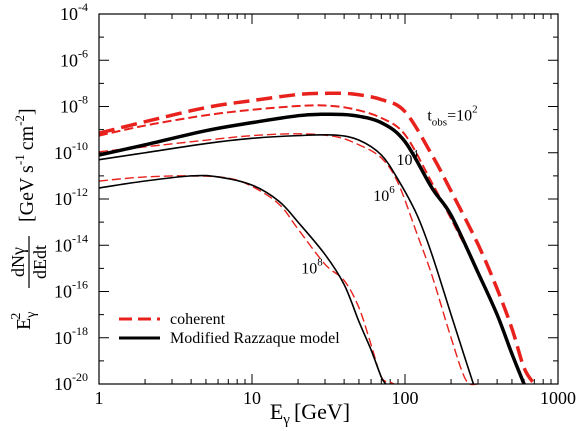 This screenshot has height=431, width=581. What do you see at coordinates (408, 158) in the screenshot?
I see `annotation-tobs: 104` at bounding box center [408, 158].